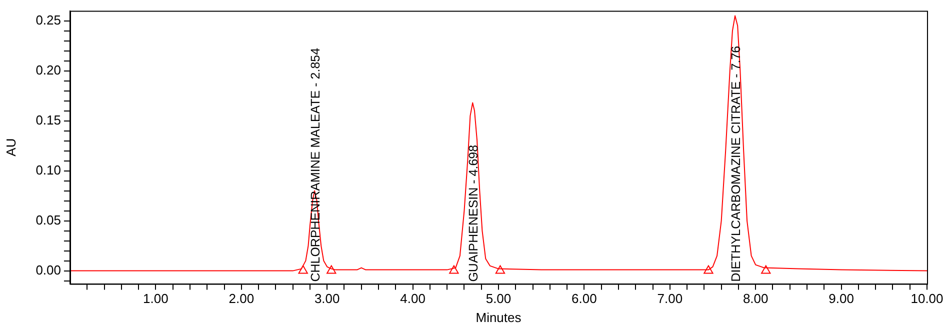 The height and width of the screenshot is (328, 951). What do you see at coordinates (841, 298) in the screenshot?
I see `x-tick-label: 9.00` at bounding box center [841, 298].